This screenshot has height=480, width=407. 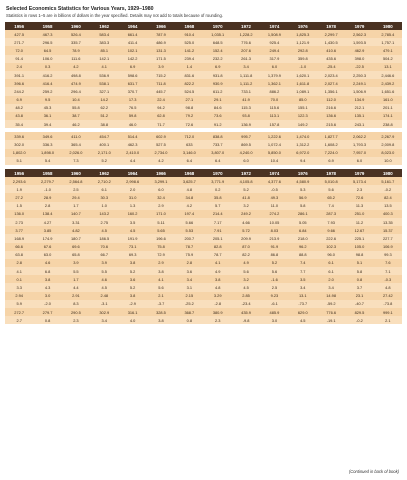 I want to click on table-cell: 349.6, so click(x=47, y=136).